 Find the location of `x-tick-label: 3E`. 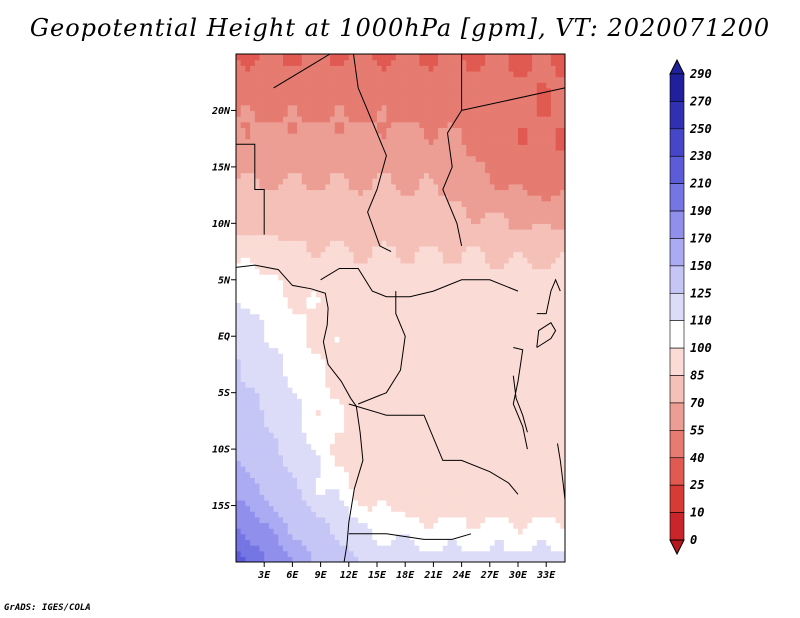

x-tick-label: 3E is located at coordinates (264, 575).